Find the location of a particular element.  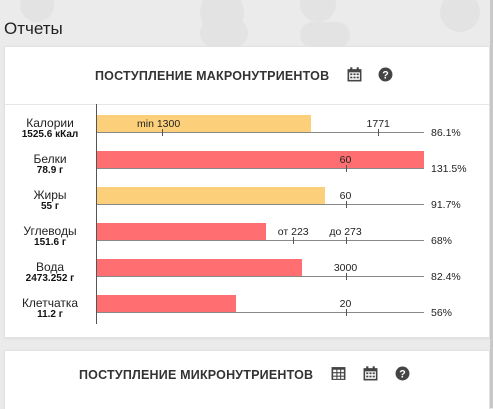

page-title: Отчеты is located at coordinates (33, 28).